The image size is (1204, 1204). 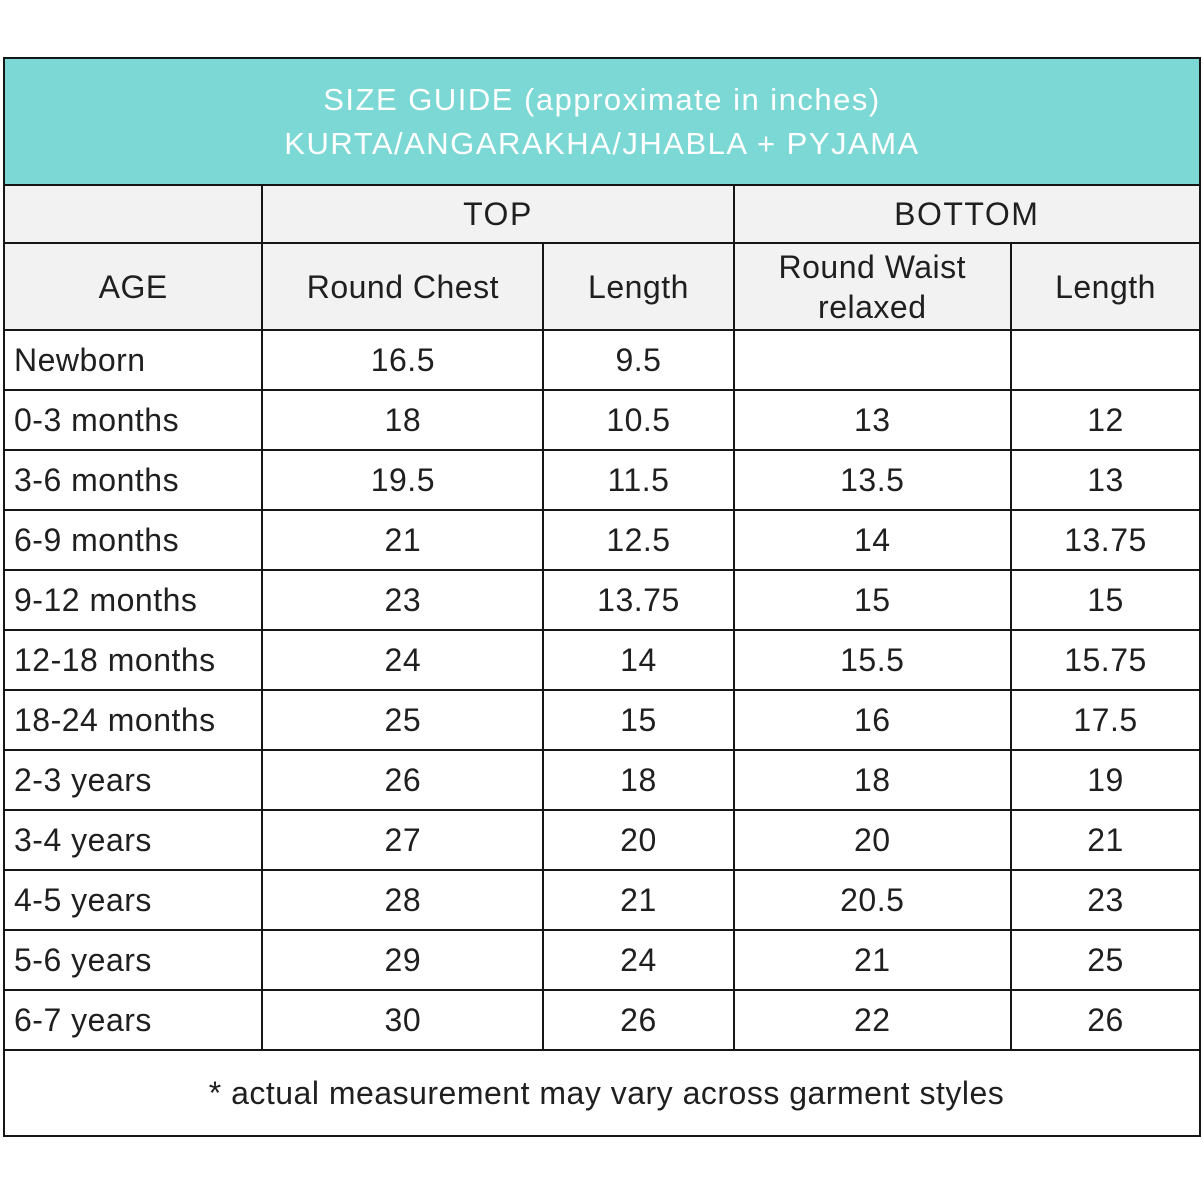 I want to click on round-waist-cell: 22, so click(x=872, y=1020).